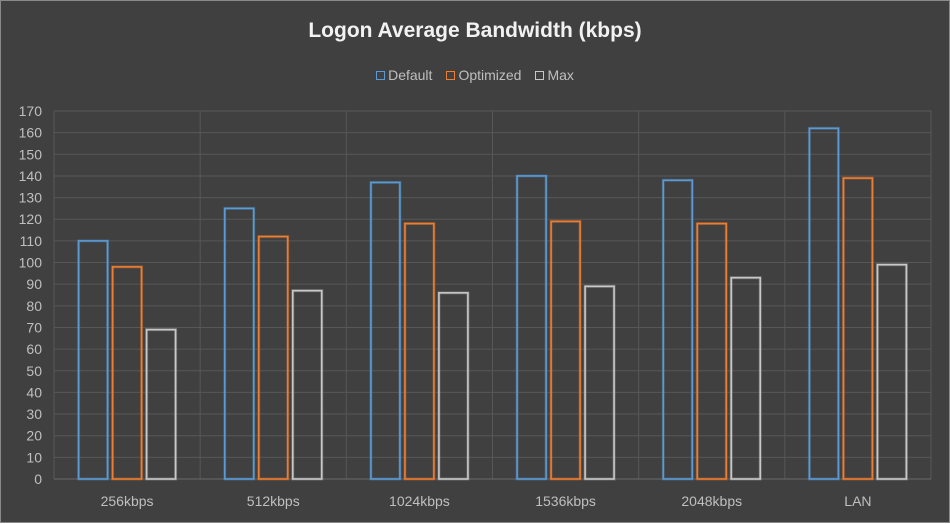 The height and width of the screenshot is (524, 950). I want to click on bar-optimized-1024kbps, so click(419, 351).